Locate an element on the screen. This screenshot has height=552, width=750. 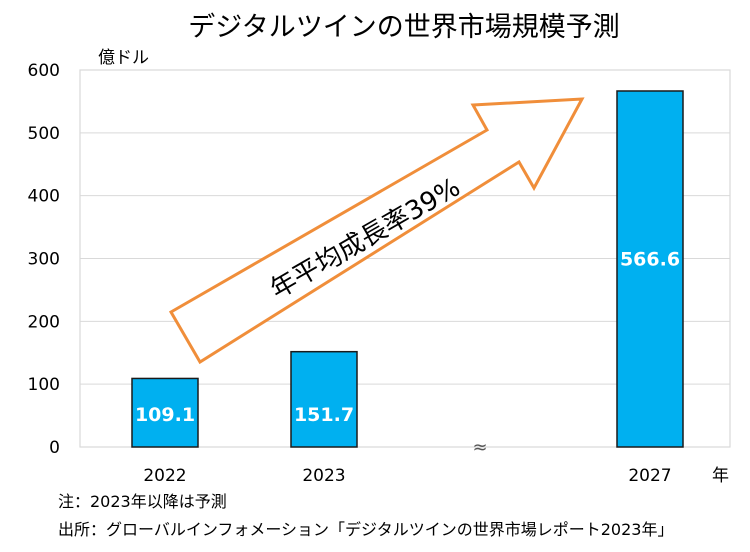
y-tick-label: 300 is located at coordinates (44, 260).